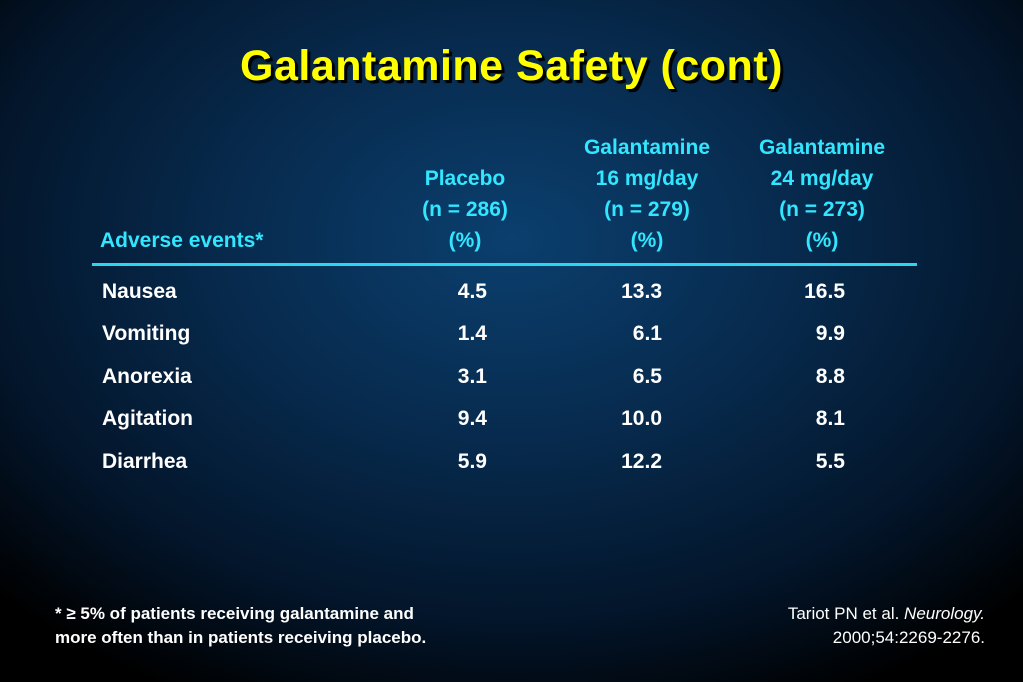 The height and width of the screenshot is (682, 1023). I want to click on header-g16-line: Galantamine, so click(647, 147).